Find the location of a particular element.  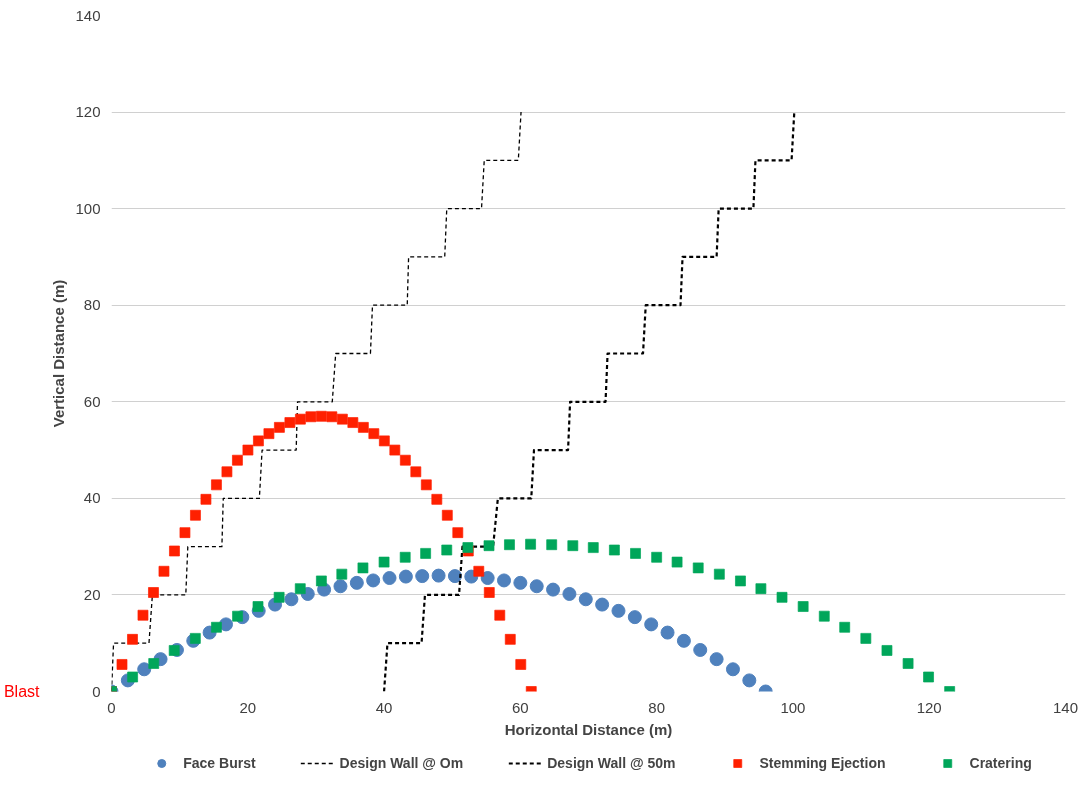

x-tick-label: 40 is located at coordinates (384, 707).